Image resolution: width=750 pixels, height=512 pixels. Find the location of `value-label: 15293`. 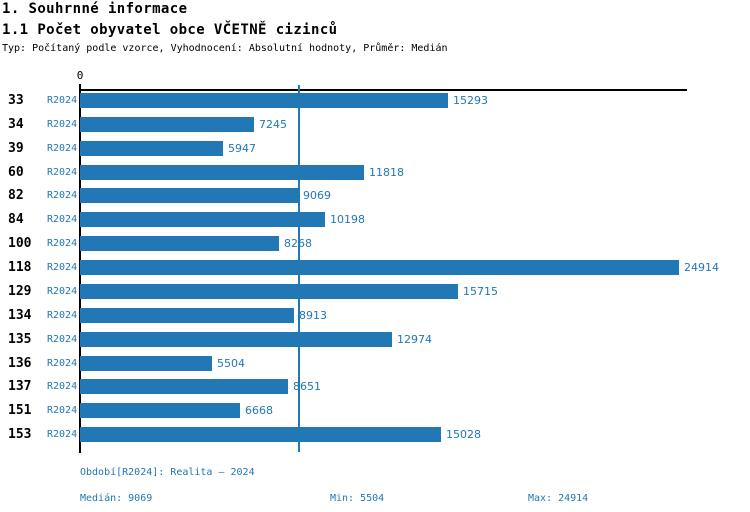

value-label: 15293 is located at coordinates (470, 100).